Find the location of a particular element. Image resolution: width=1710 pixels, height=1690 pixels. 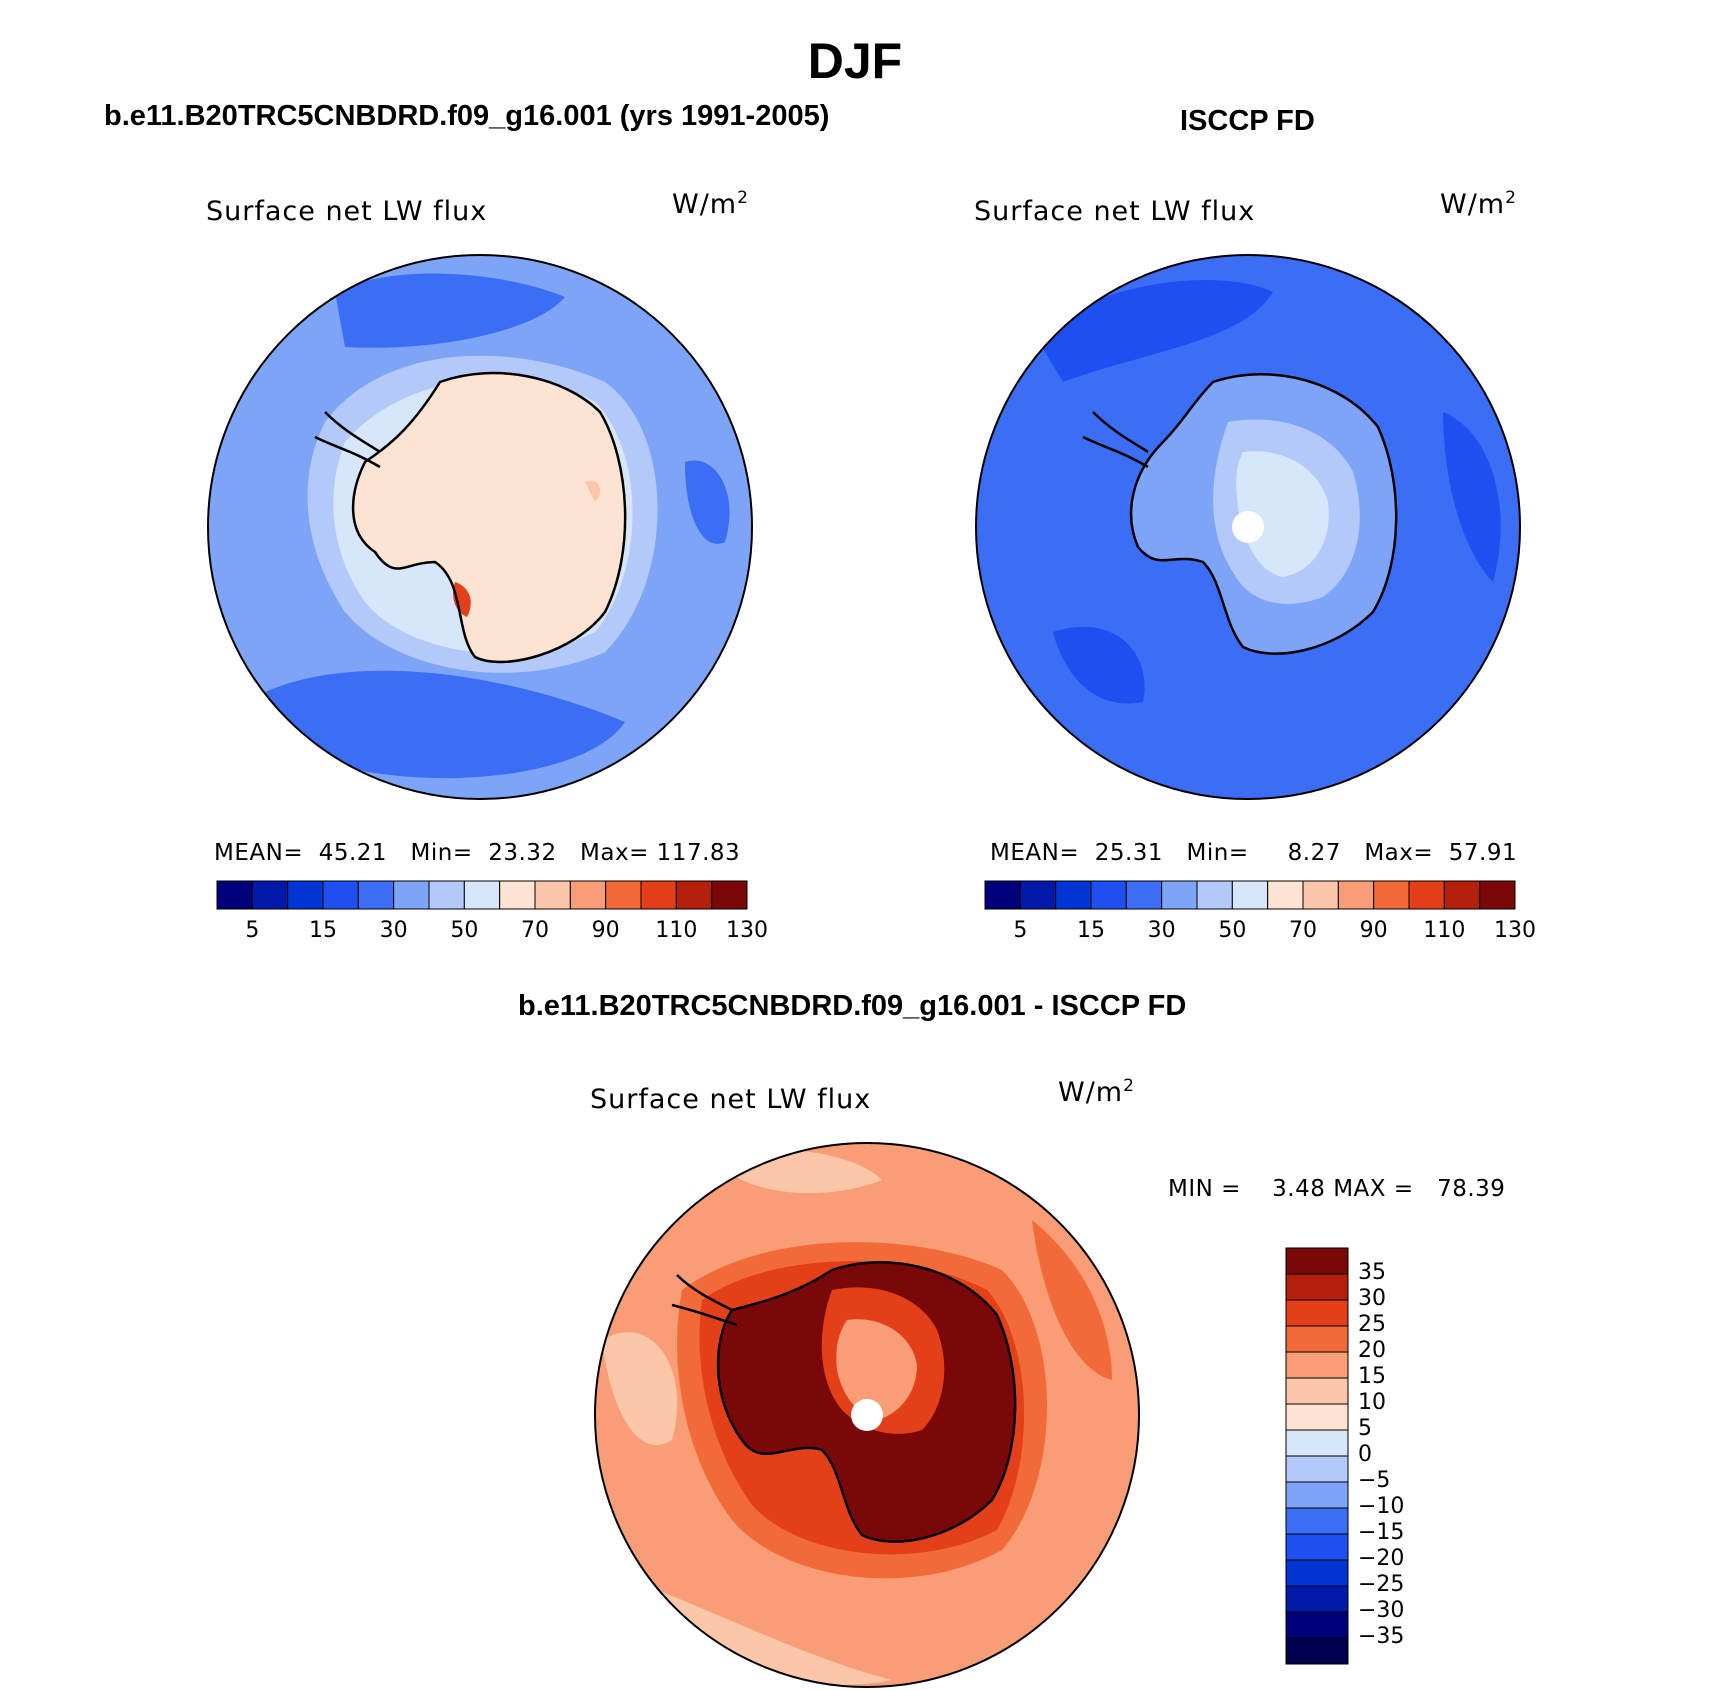

obs-map is located at coordinates (1248, 527).